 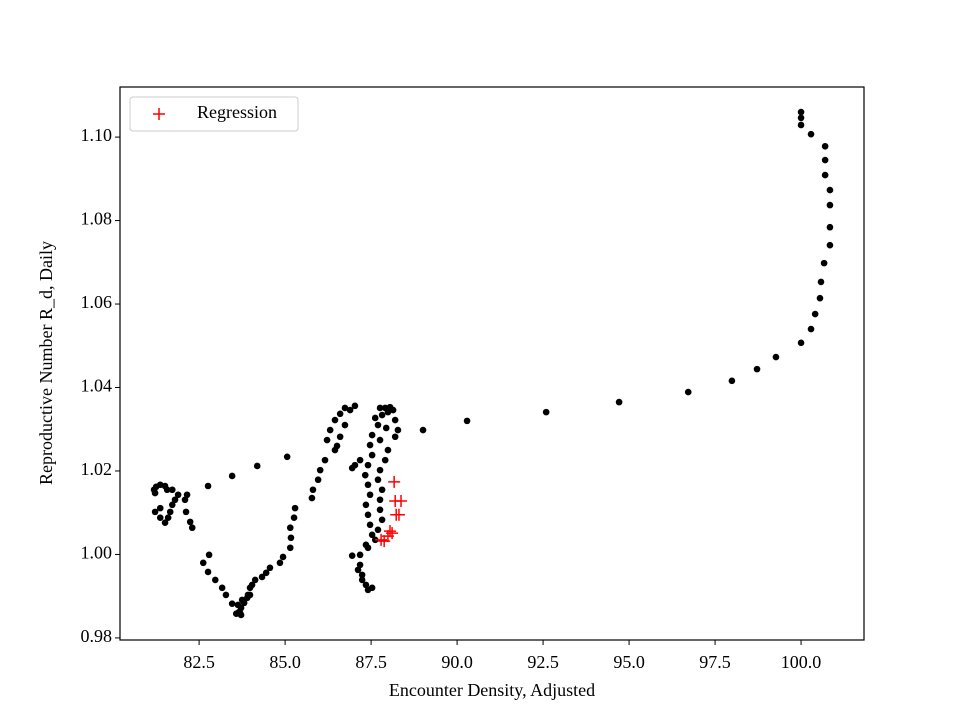 I want to click on x-tick-label: 95.0, so click(x=629, y=662).